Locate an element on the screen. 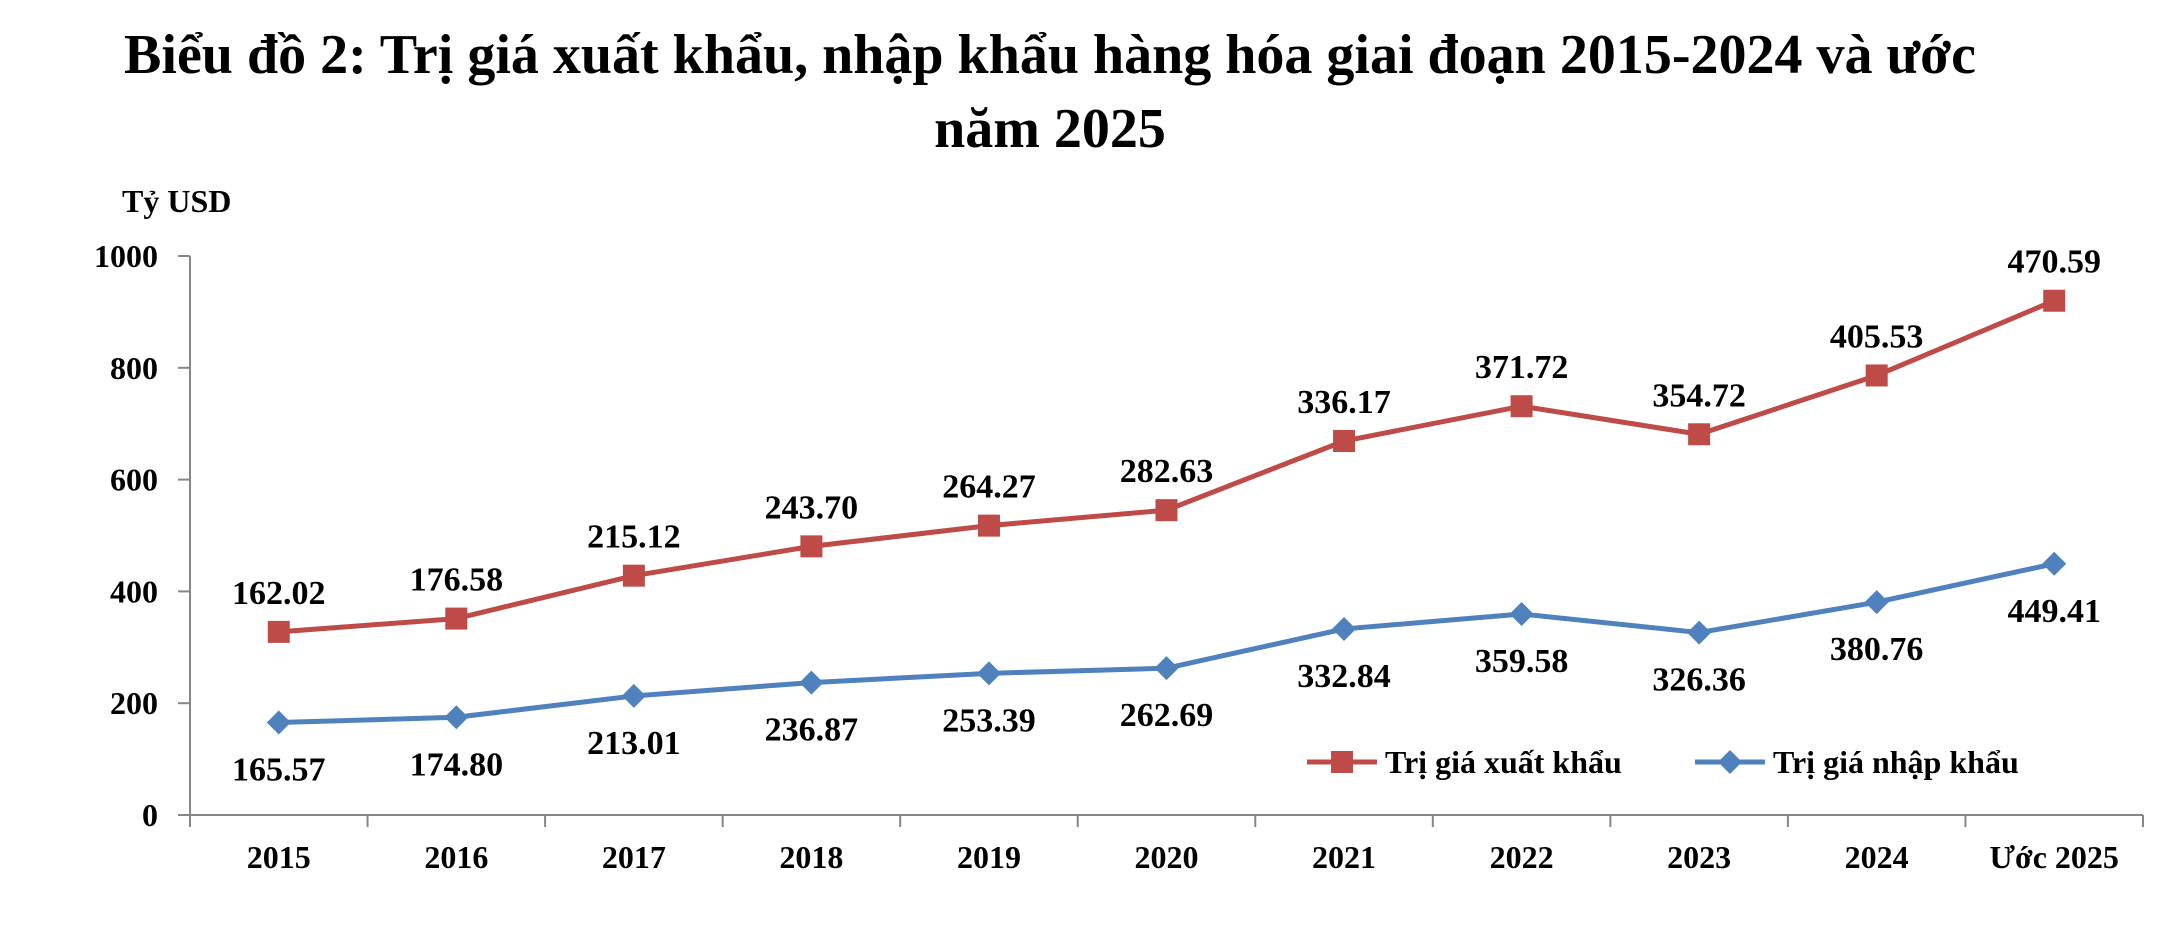 The image size is (2180, 926). legend-export-label: Trị giá xuất khẩu is located at coordinates (1503, 762).